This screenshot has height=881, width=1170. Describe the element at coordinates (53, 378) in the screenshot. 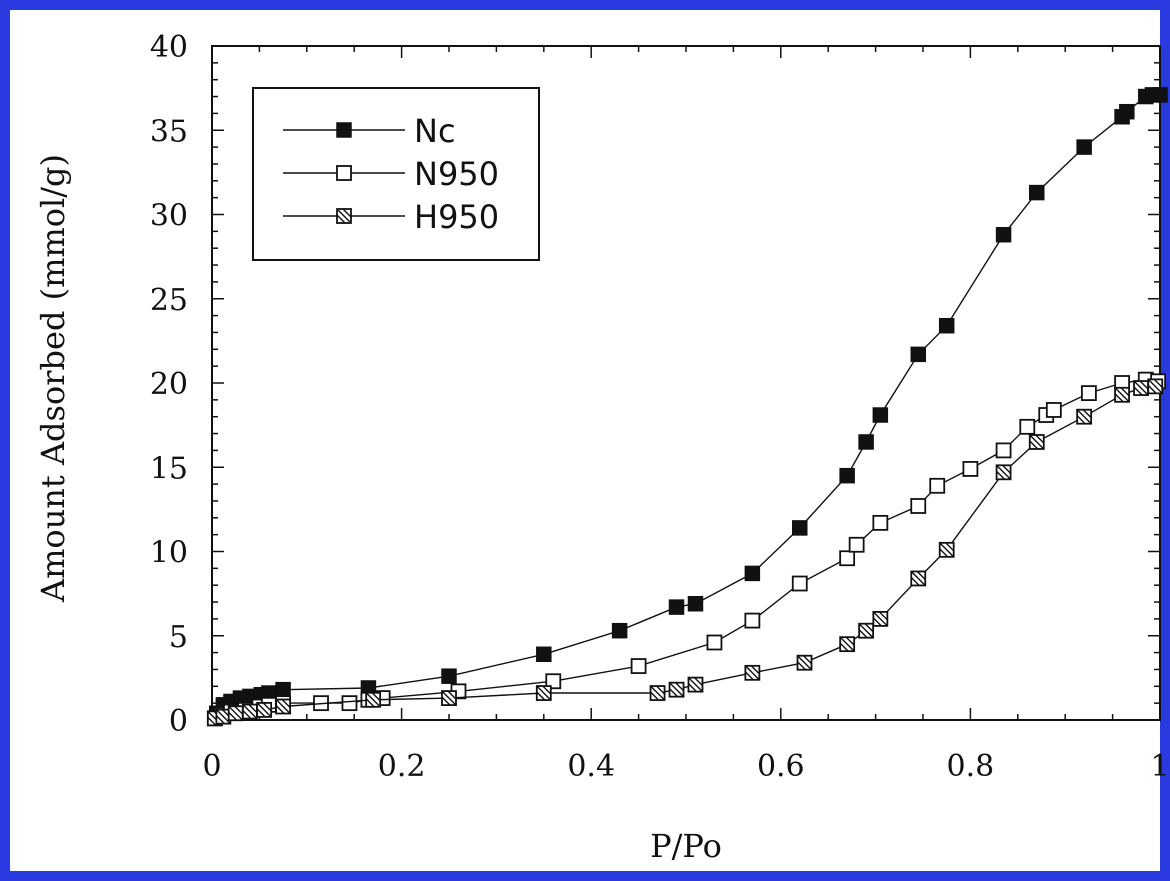

I see `y-axis-title: Amount Adsorbed (mmol/g)` at that location.